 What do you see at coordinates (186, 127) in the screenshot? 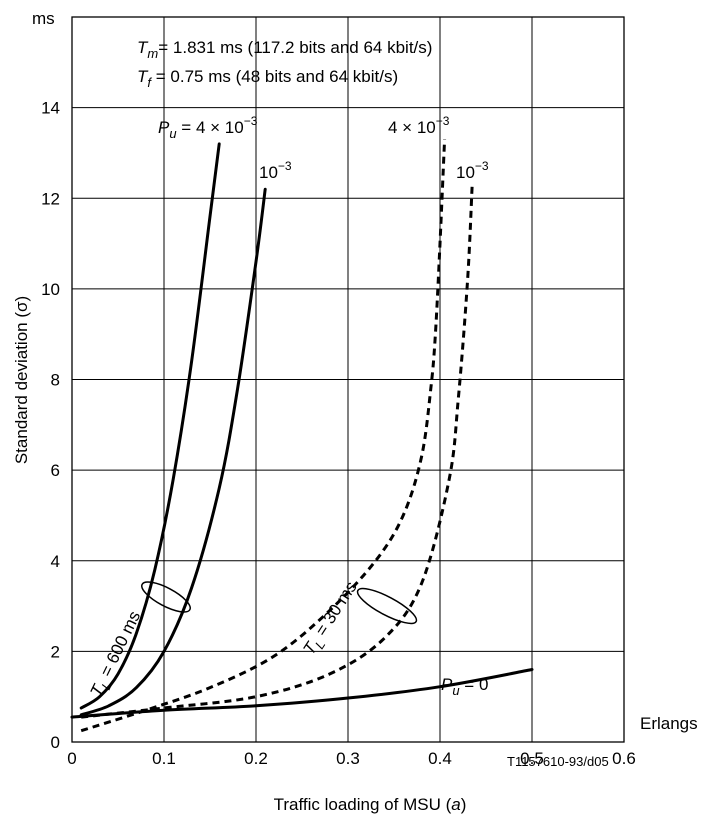
I see `label-eq: =` at bounding box center [186, 127].